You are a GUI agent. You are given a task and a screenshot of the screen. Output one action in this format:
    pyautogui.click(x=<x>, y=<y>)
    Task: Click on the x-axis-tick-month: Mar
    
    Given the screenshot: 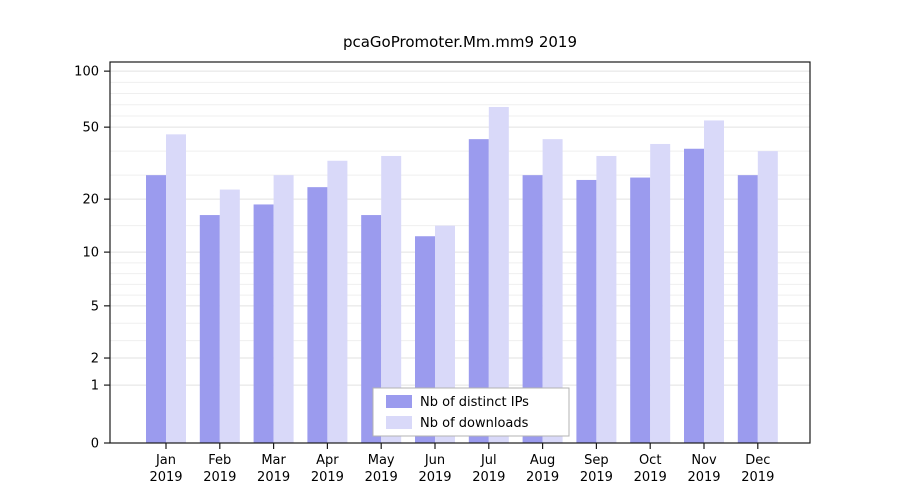 What is the action you would take?
    pyautogui.click(x=273, y=460)
    